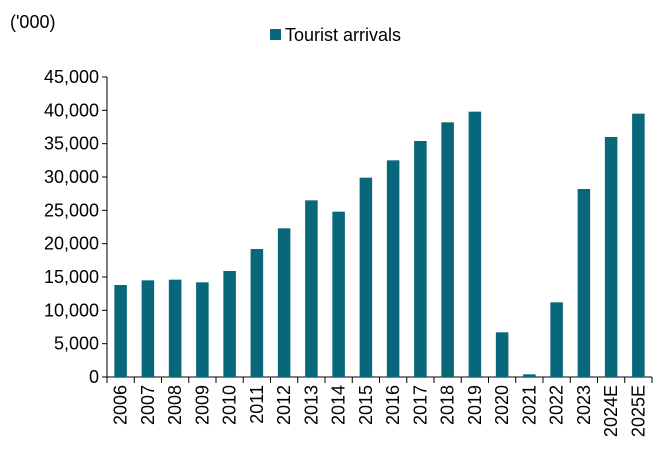  I want to click on y-tick-label: 5,000, so click(76, 344).